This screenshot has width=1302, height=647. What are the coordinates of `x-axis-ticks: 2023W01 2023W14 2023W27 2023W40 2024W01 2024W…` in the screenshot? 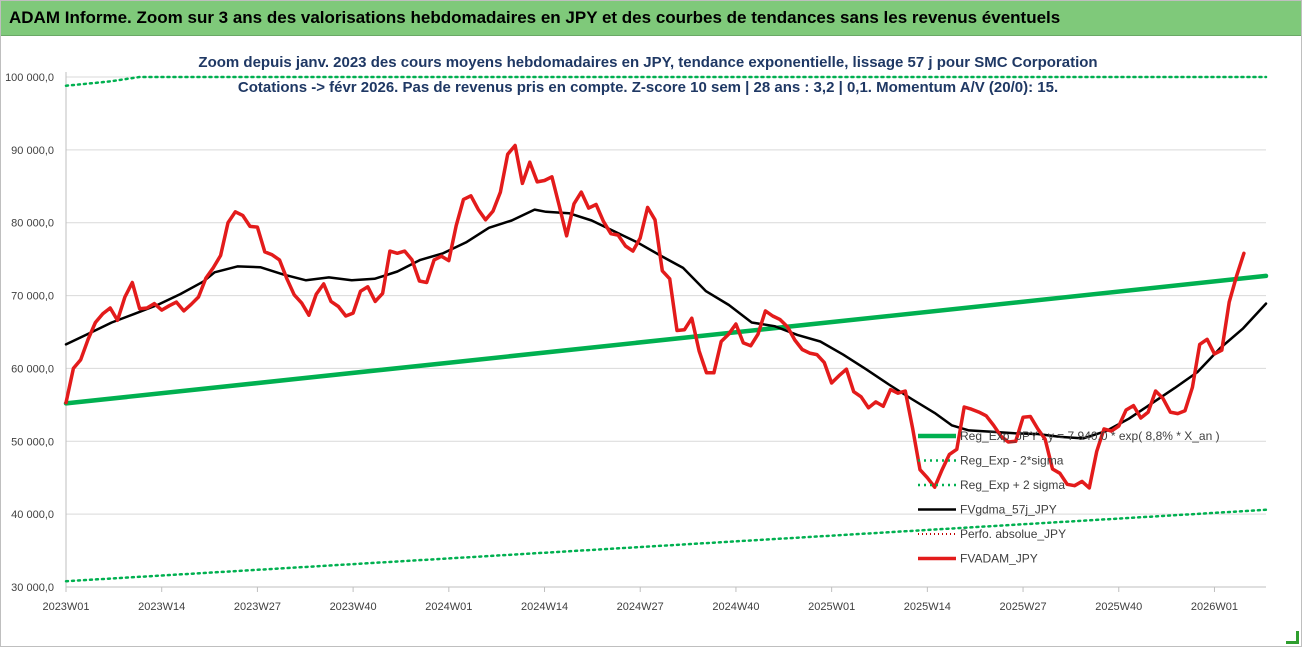 It's located at (640, 600).